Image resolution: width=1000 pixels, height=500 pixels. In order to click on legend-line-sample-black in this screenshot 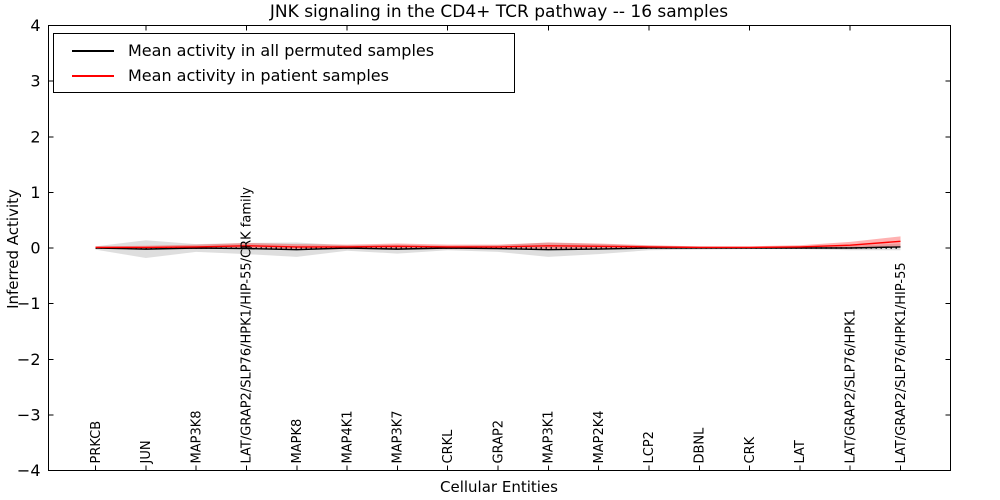, I will do `click(93, 50)`.